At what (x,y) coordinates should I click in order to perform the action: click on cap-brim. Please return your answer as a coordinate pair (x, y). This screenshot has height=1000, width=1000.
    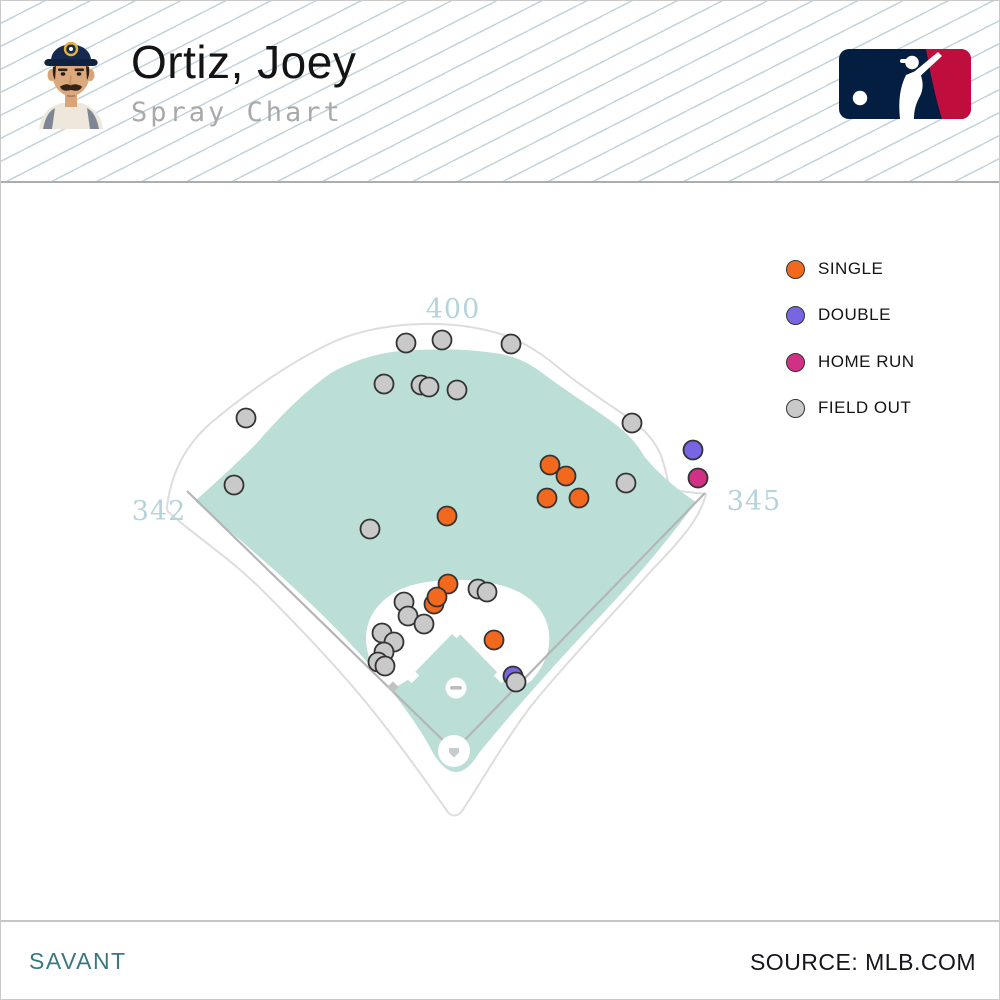
    Looking at the image, I should click on (71, 62).